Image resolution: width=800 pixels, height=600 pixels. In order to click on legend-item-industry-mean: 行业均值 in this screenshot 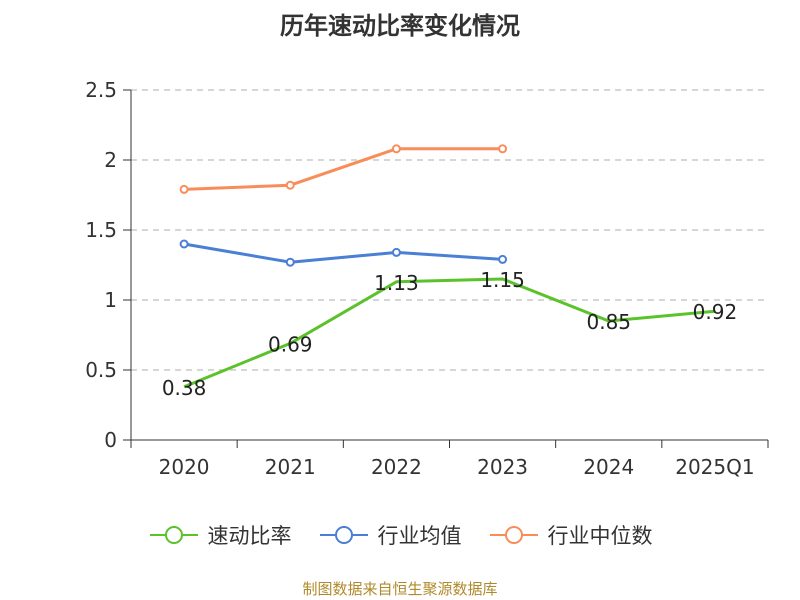, I will do `click(390, 535)`.